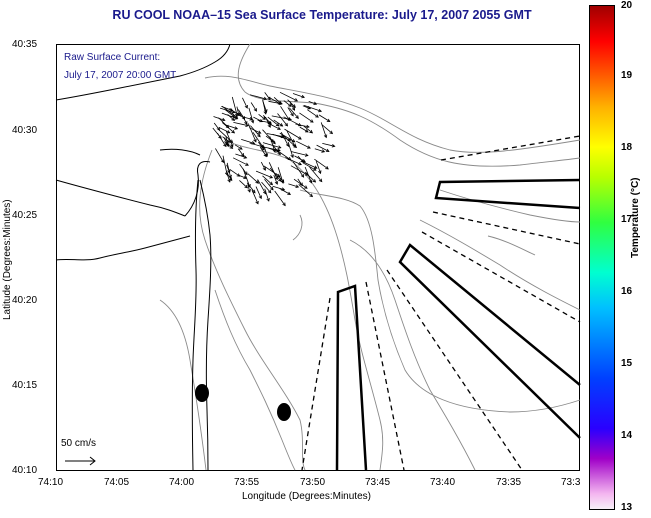 The image size is (651, 518). Describe the element at coordinates (80, 461) in the screenshot. I see `scale-arrow-icon` at that location.